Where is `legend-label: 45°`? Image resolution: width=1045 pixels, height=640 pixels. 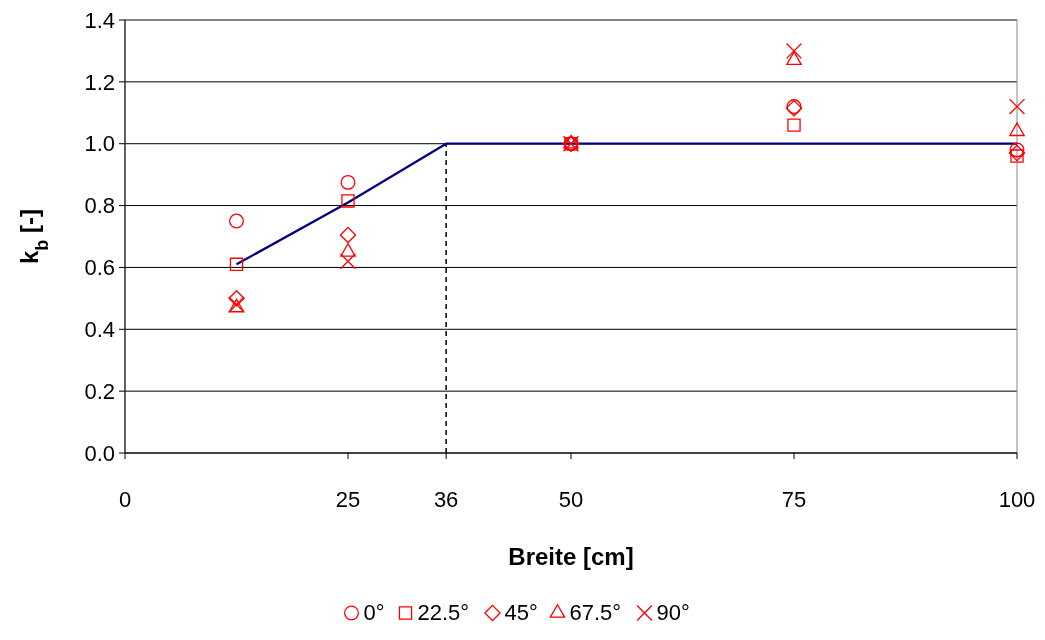 legend-label: 45° is located at coordinates (521, 612).